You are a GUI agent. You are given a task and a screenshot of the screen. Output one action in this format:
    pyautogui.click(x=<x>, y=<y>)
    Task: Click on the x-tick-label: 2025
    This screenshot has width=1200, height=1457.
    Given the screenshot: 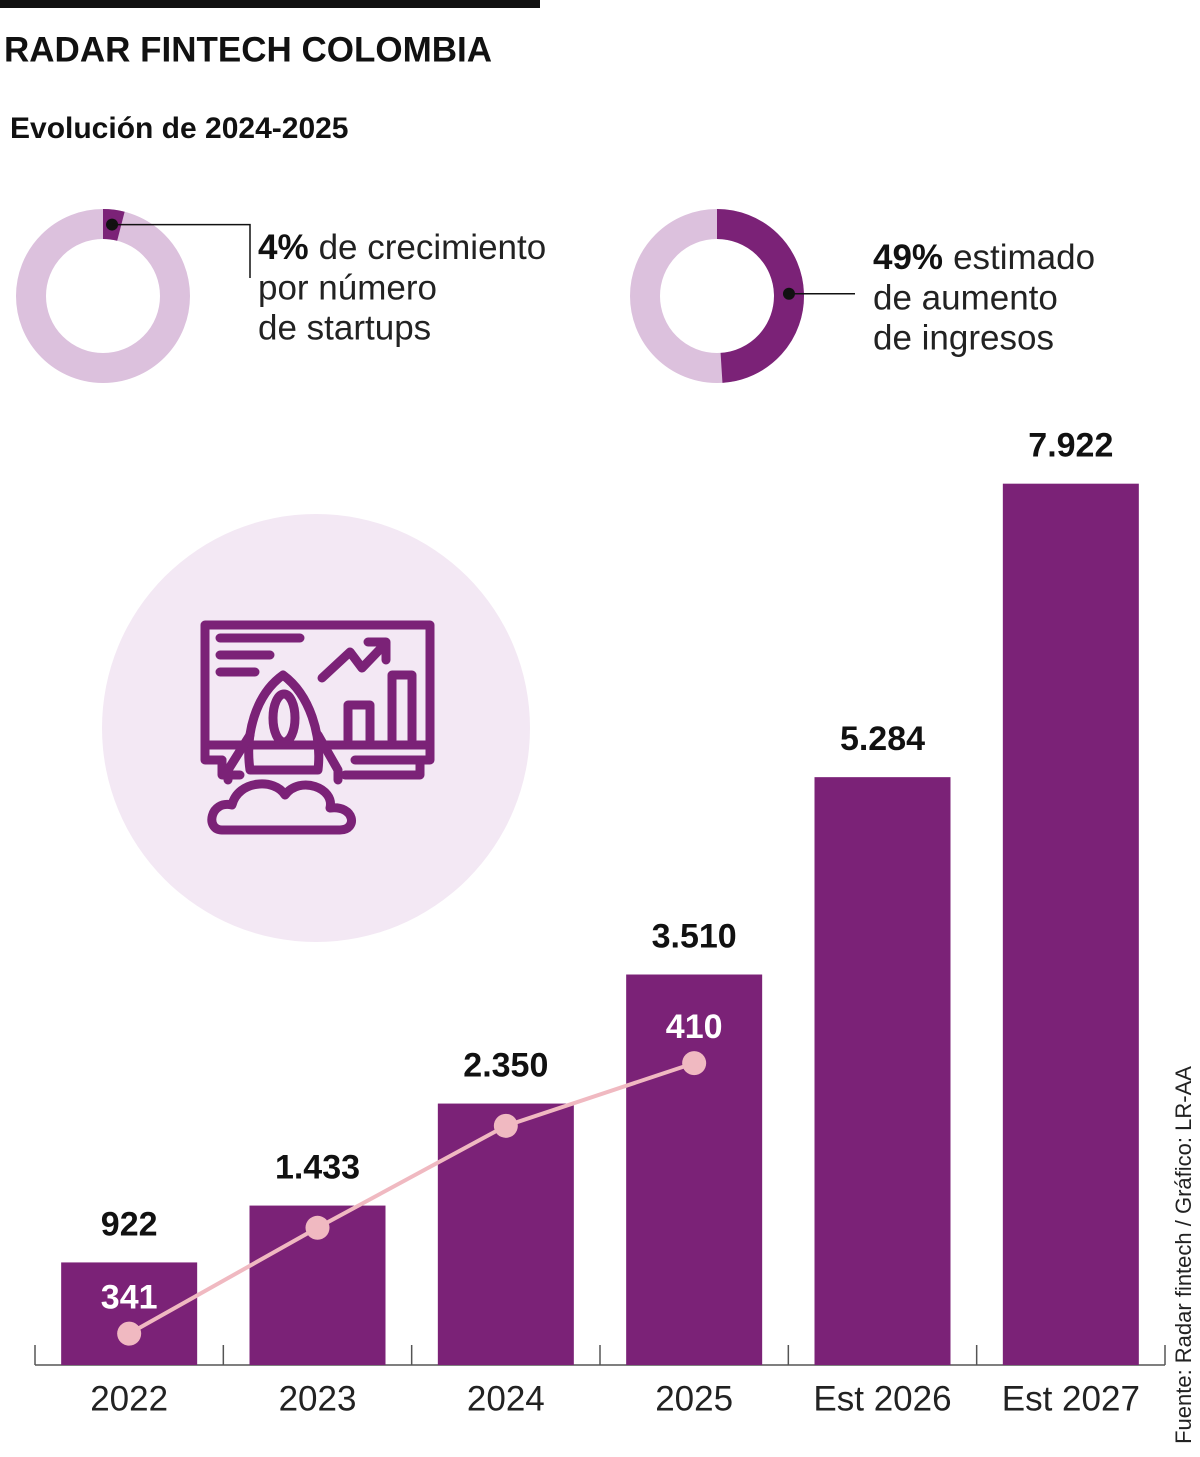 What is the action you would take?
    pyautogui.click(x=694, y=1398)
    